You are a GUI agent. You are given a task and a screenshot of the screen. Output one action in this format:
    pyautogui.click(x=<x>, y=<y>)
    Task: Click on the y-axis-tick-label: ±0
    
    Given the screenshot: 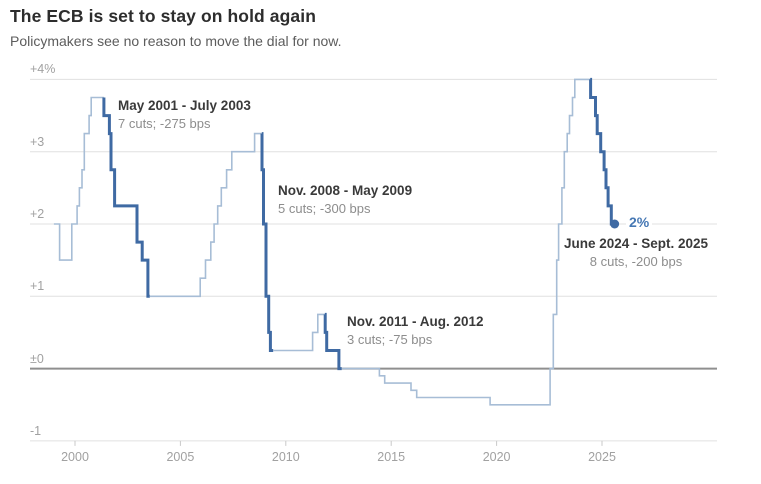 What is the action you would take?
    pyautogui.click(x=37, y=358)
    